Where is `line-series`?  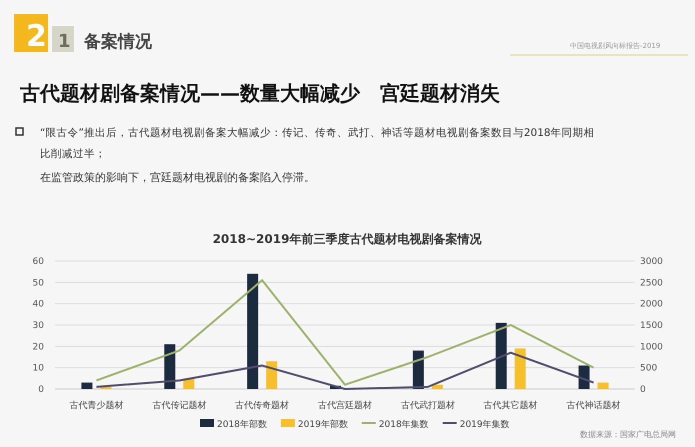
line-series is located at coordinates (345, 371).